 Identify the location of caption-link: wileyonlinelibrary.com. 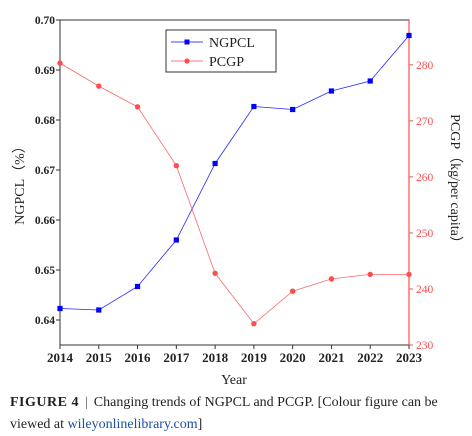
(132, 424).